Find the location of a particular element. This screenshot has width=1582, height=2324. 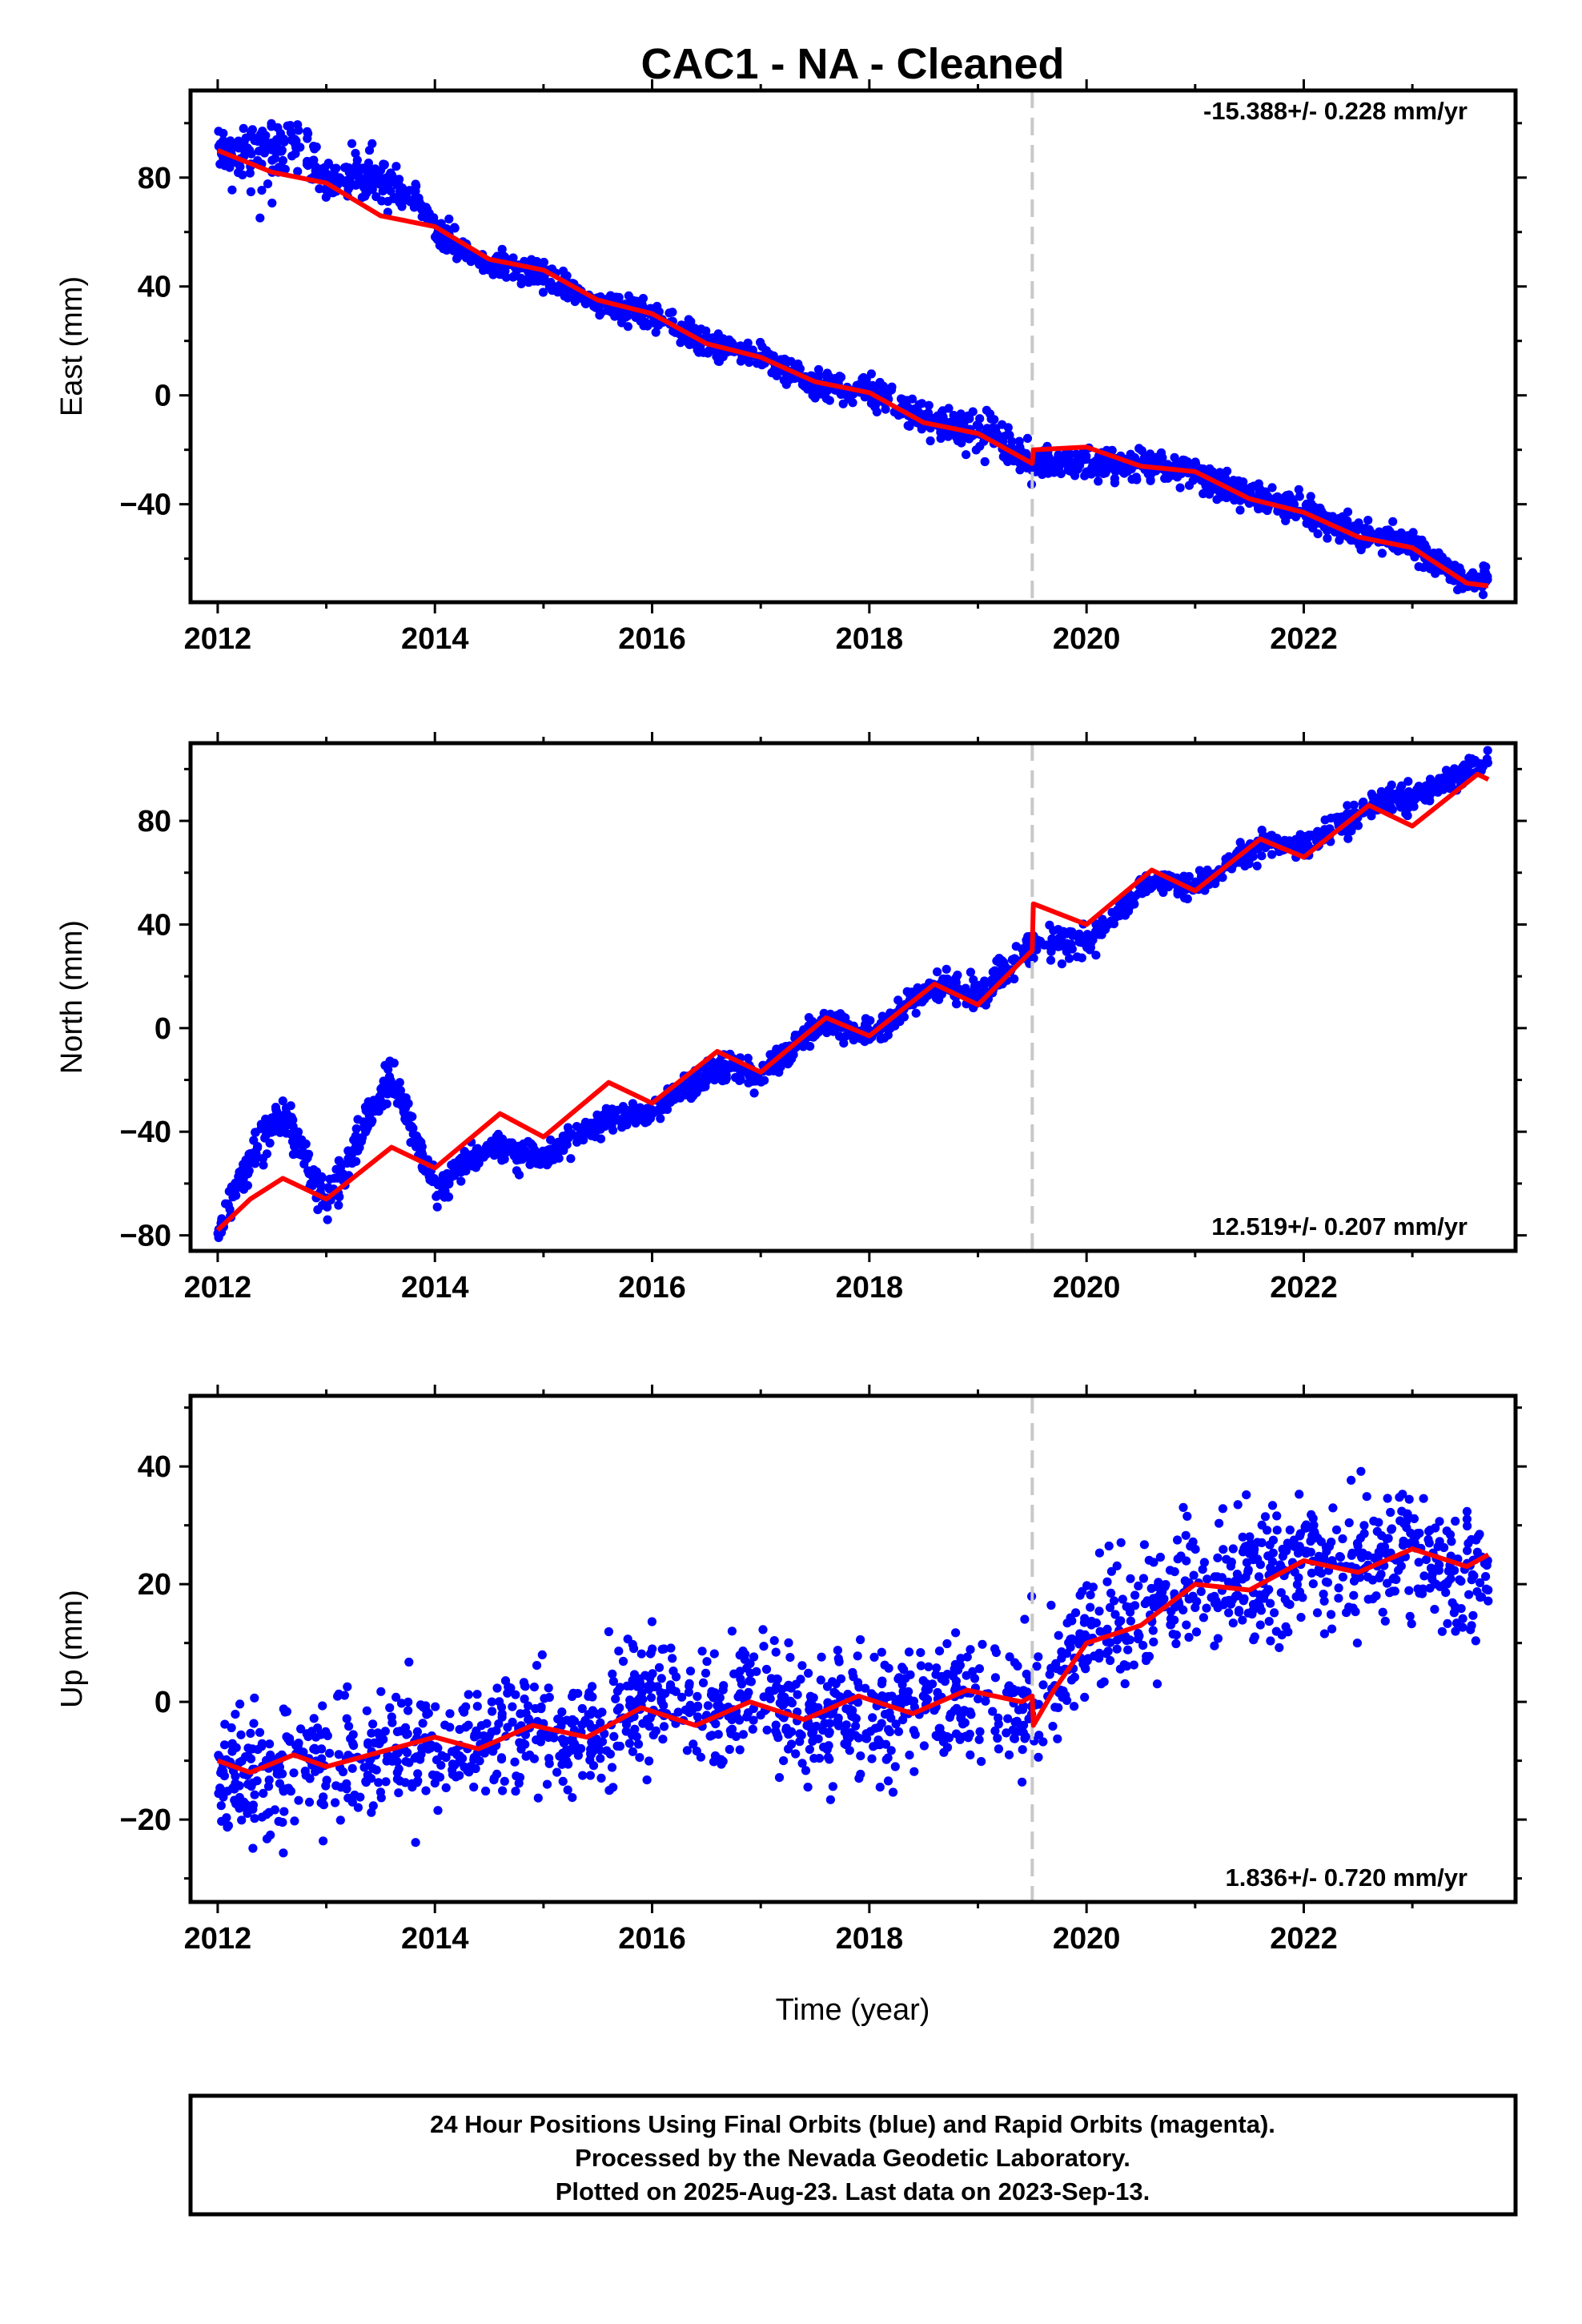

east-x-tick-label: 2018 is located at coordinates (870, 639).